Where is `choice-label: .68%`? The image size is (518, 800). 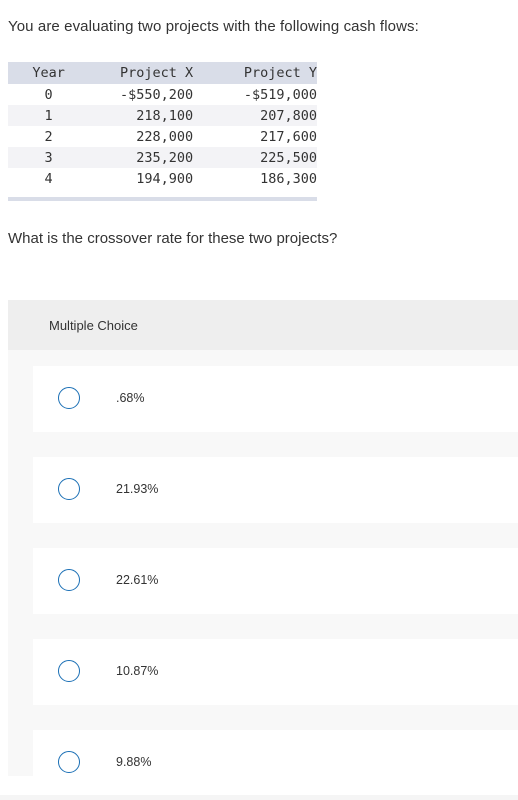 choice-label: .68% is located at coordinates (130, 398).